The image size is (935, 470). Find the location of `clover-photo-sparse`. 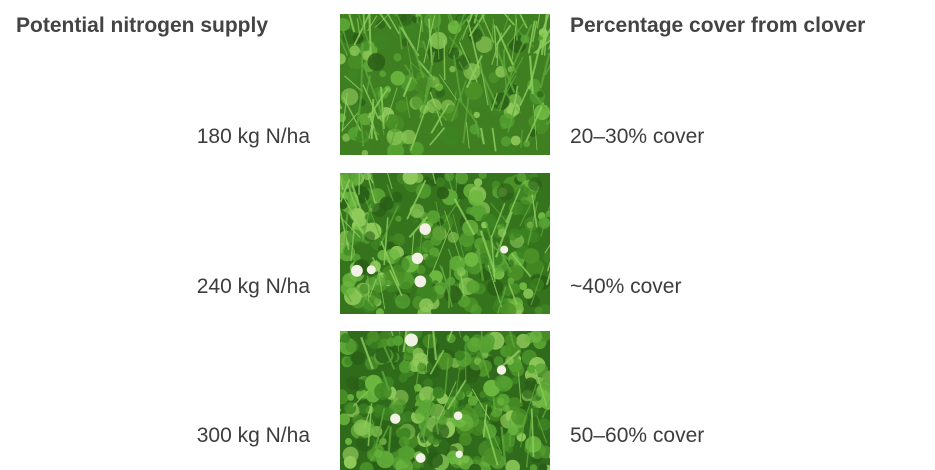

clover-photo-sparse is located at coordinates (445, 84).